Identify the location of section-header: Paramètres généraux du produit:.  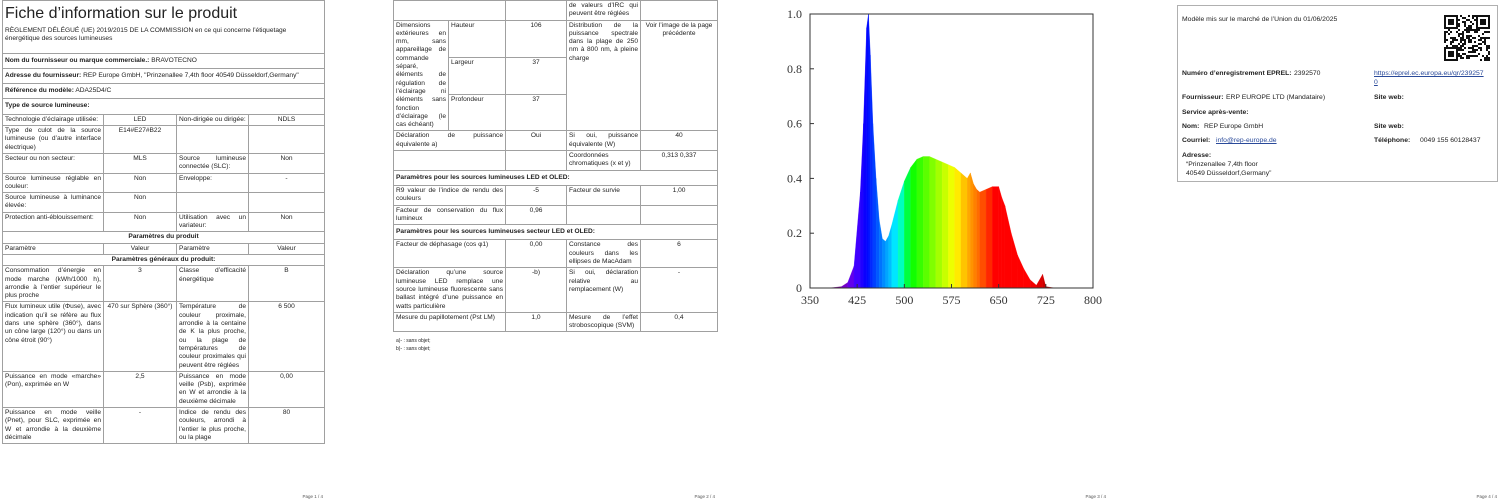
(163, 260).